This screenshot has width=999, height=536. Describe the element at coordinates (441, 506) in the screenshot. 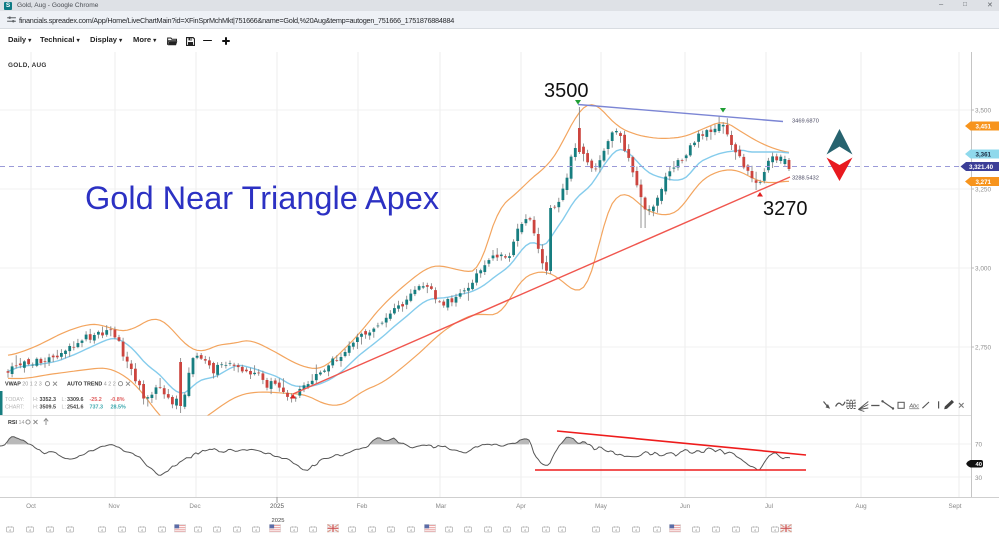

I see `svg-text: Mar` at that location.